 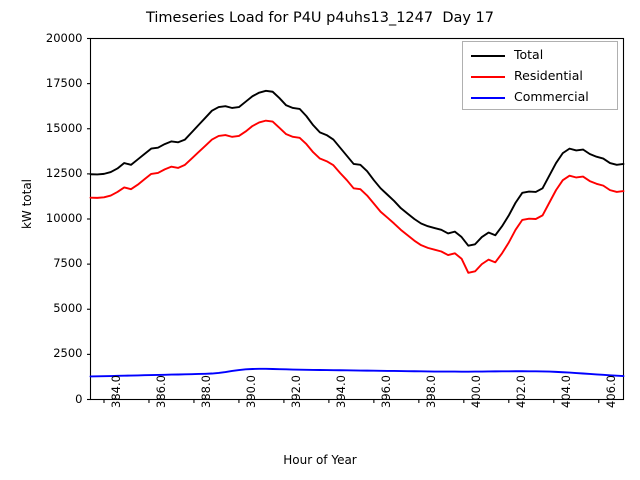 I want to click on x-tick-label: 400.0, so click(x=475, y=391).